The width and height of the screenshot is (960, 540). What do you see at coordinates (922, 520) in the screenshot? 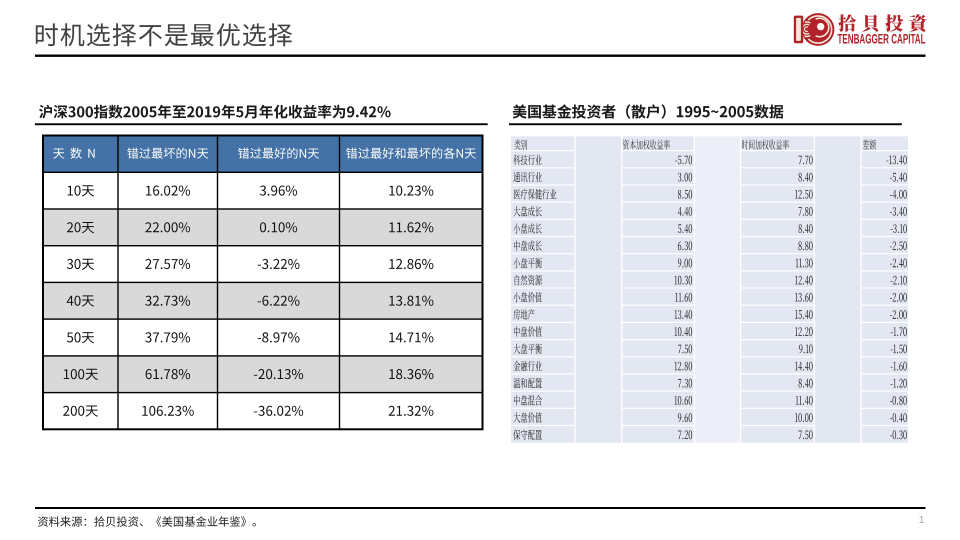
I see `svg-text: 1` at bounding box center [922, 520].